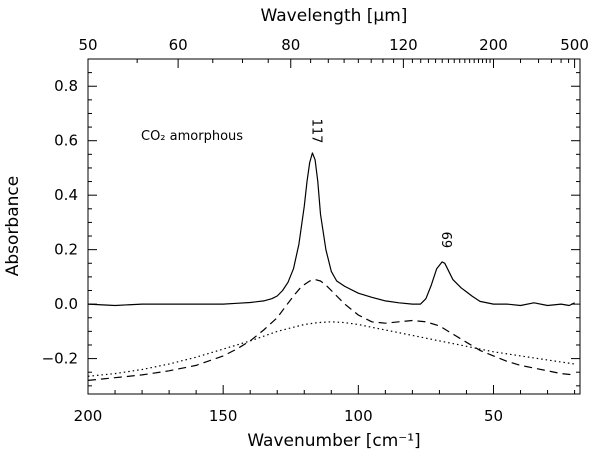 This screenshot has height=454, width=600. What do you see at coordinates (88, 416) in the screenshot?
I see `x-tick-label: 200` at bounding box center [88, 416].